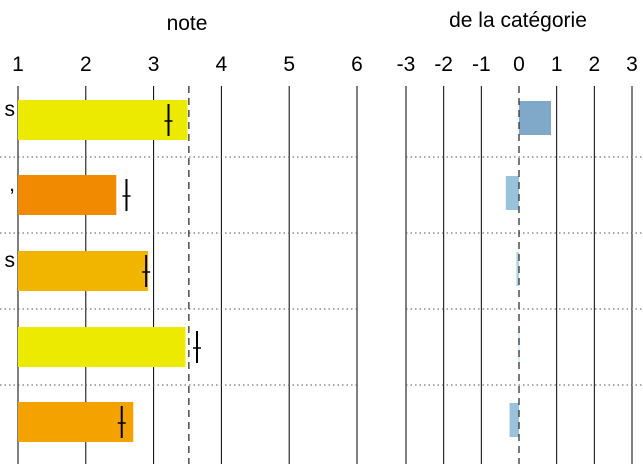  I want to click on category-tick-label: 2, so click(594, 64).